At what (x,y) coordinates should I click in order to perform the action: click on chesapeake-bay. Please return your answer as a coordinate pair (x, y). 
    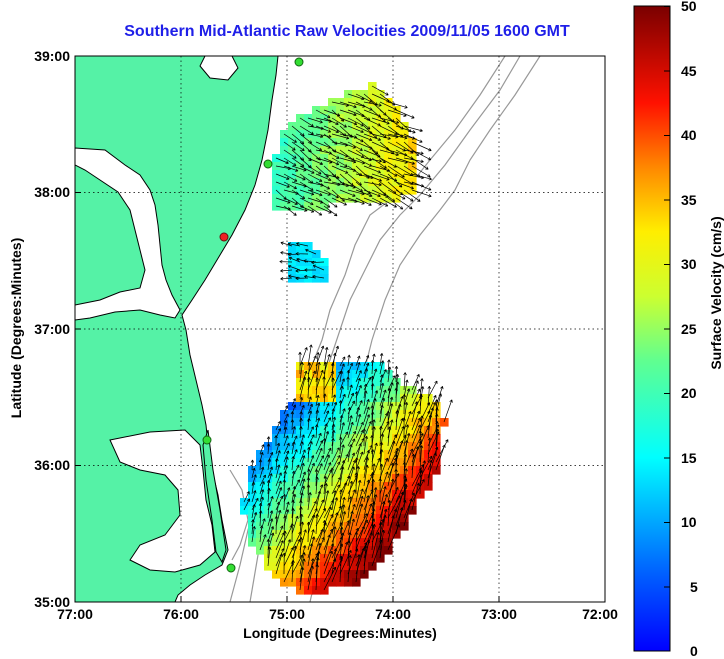
    Looking at the image, I should click on (128, 234).